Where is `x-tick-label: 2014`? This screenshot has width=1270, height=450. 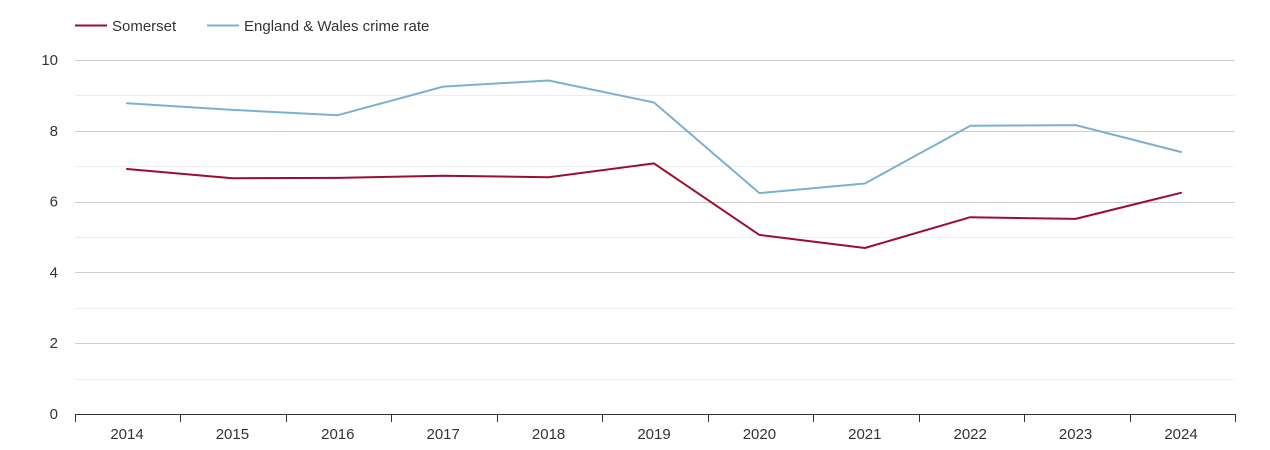
x-tick-label: 2014 is located at coordinates (126, 434).